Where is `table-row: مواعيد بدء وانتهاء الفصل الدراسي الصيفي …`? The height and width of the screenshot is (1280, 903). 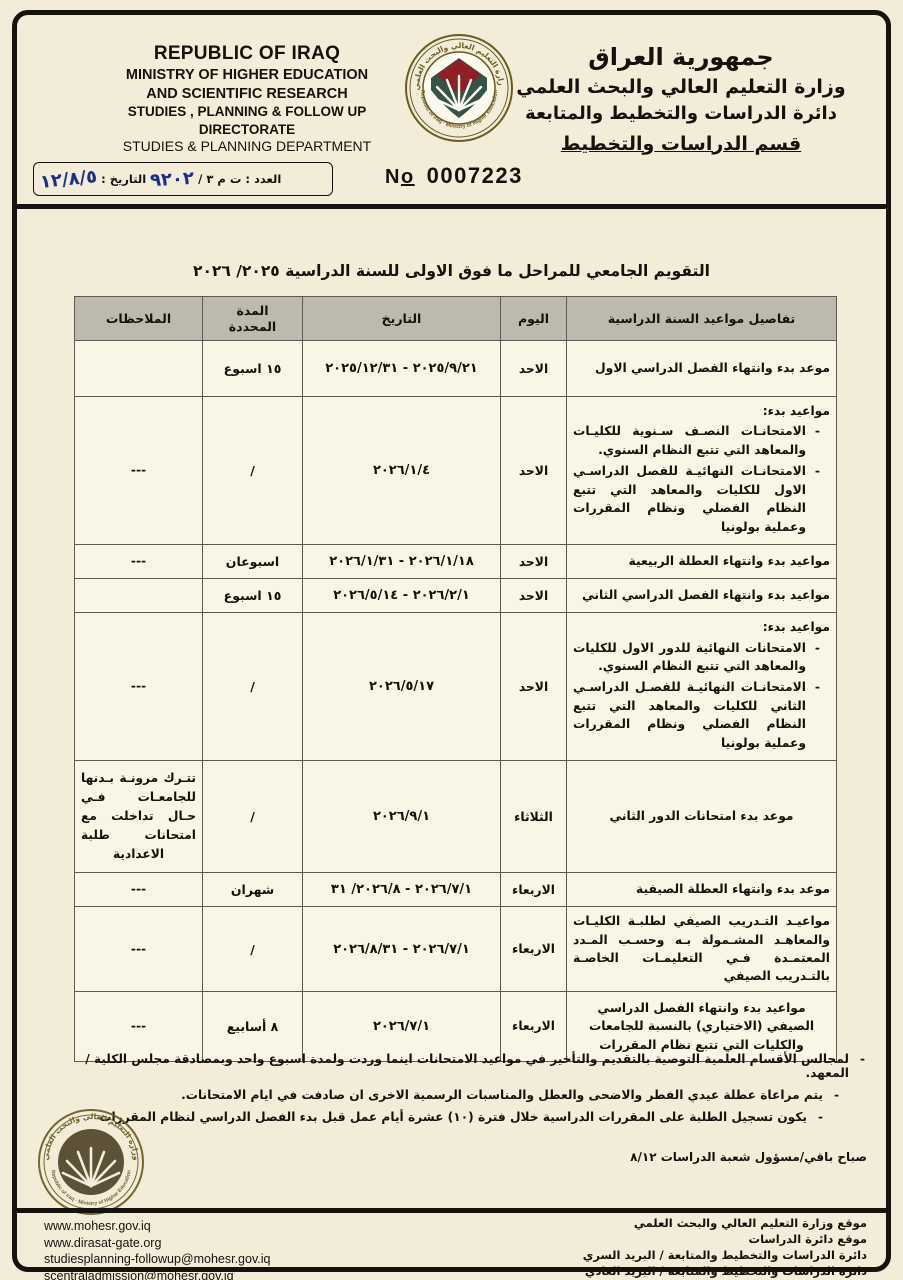 table-row: مواعيد بدء وانتهاء الفصل الدراسي الصيفي … is located at coordinates (455, 1026).